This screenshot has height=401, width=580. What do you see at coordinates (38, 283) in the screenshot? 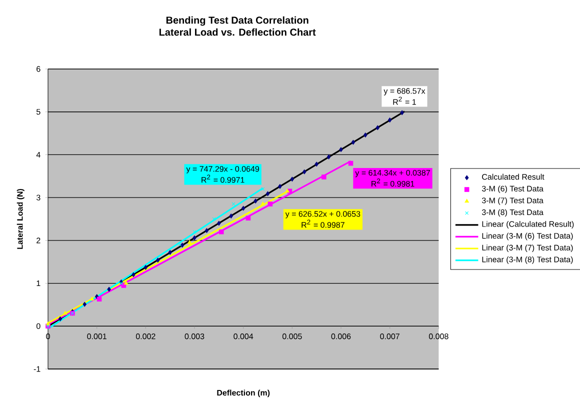
I see `y-tick-label: 1` at bounding box center [38, 283].